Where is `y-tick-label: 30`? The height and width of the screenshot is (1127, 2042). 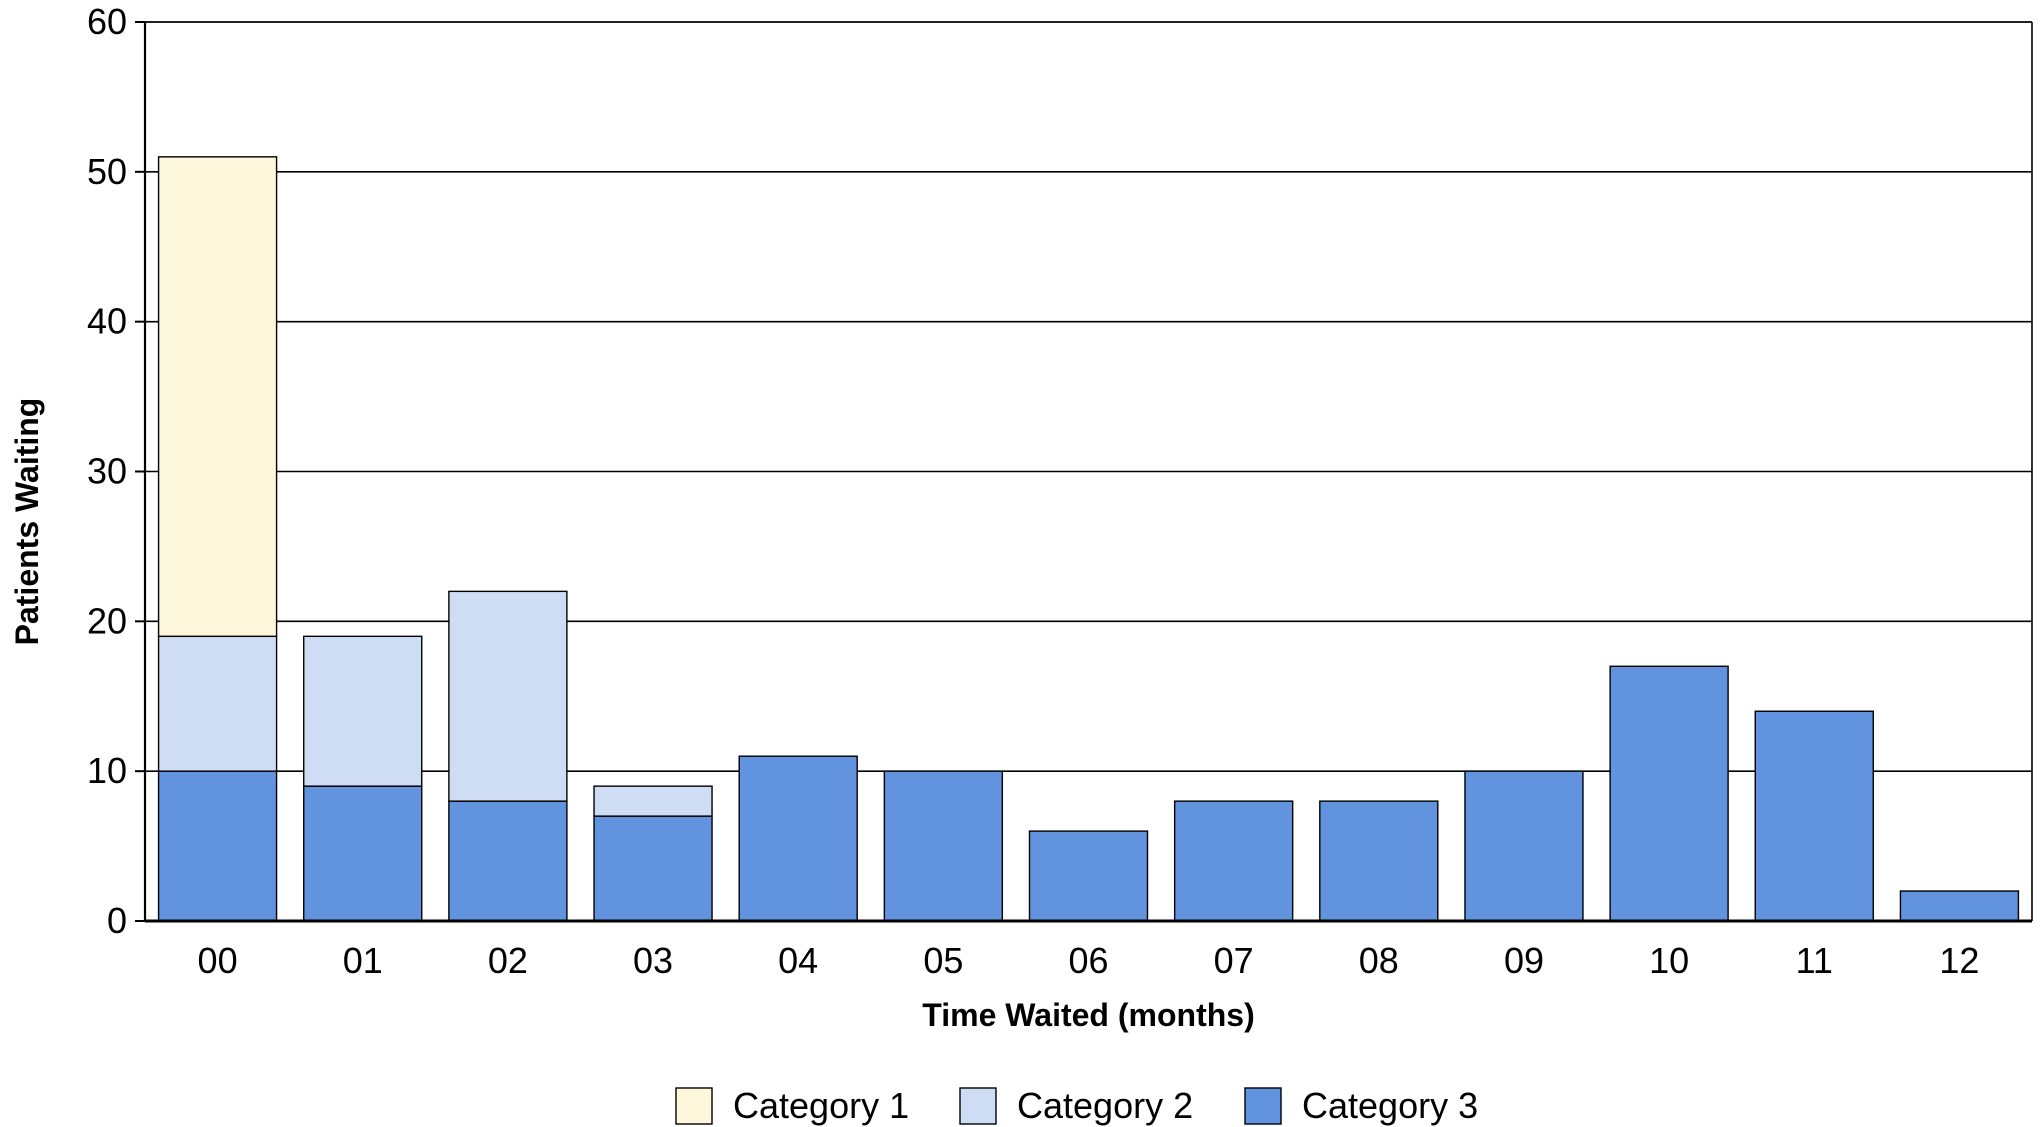 y-tick-label: 30 is located at coordinates (107, 471).